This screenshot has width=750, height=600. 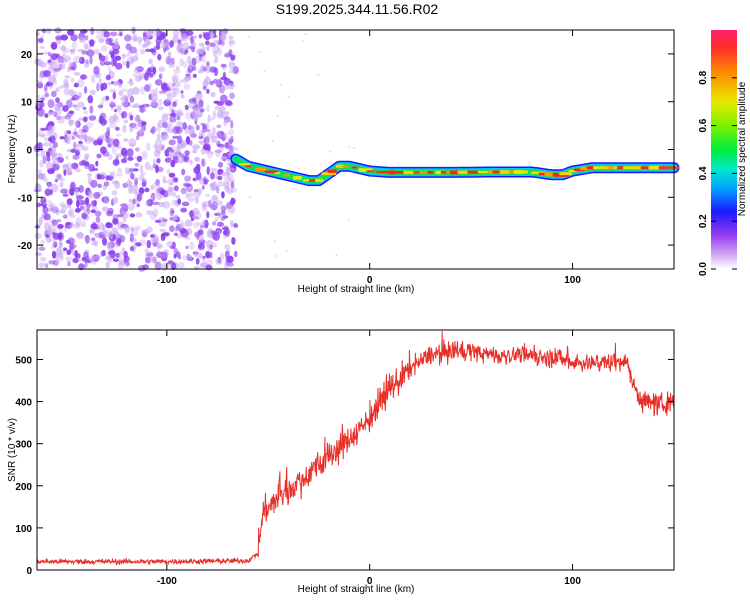 I want to click on frequency-ridge, so click(x=455, y=170).